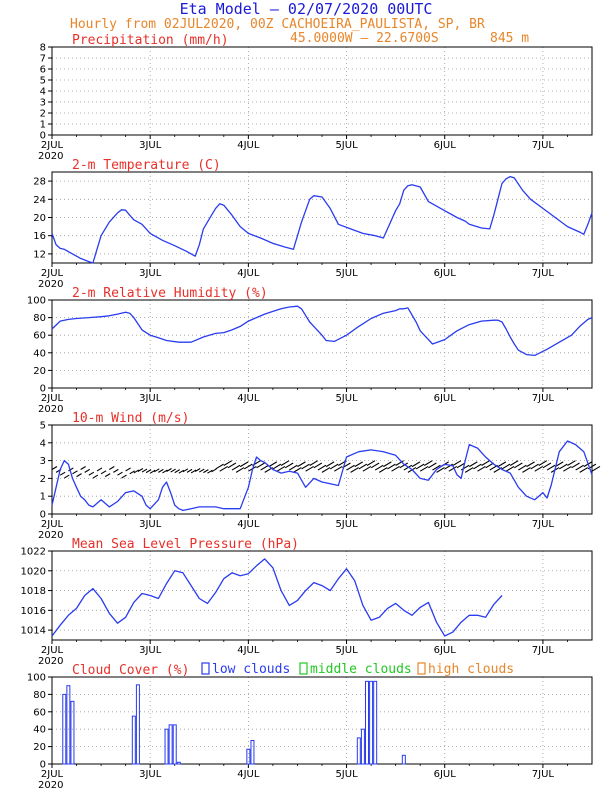  I want to click on panel-title: Cloud Cover (%), so click(130, 670).